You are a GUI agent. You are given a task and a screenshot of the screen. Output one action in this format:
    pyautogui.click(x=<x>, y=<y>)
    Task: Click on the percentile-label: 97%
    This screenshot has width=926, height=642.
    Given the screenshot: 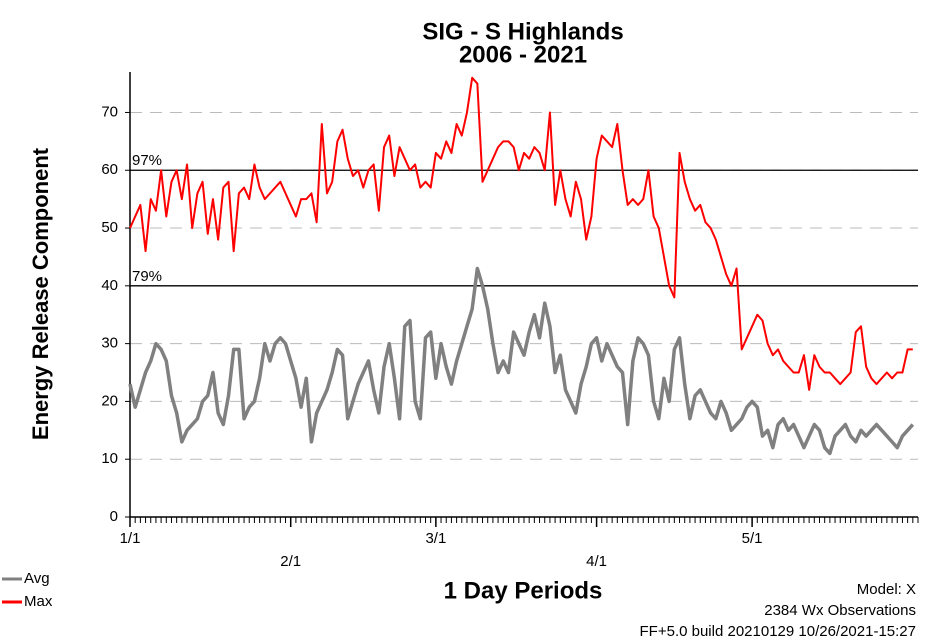 What is the action you would take?
    pyautogui.click(x=147, y=160)
    